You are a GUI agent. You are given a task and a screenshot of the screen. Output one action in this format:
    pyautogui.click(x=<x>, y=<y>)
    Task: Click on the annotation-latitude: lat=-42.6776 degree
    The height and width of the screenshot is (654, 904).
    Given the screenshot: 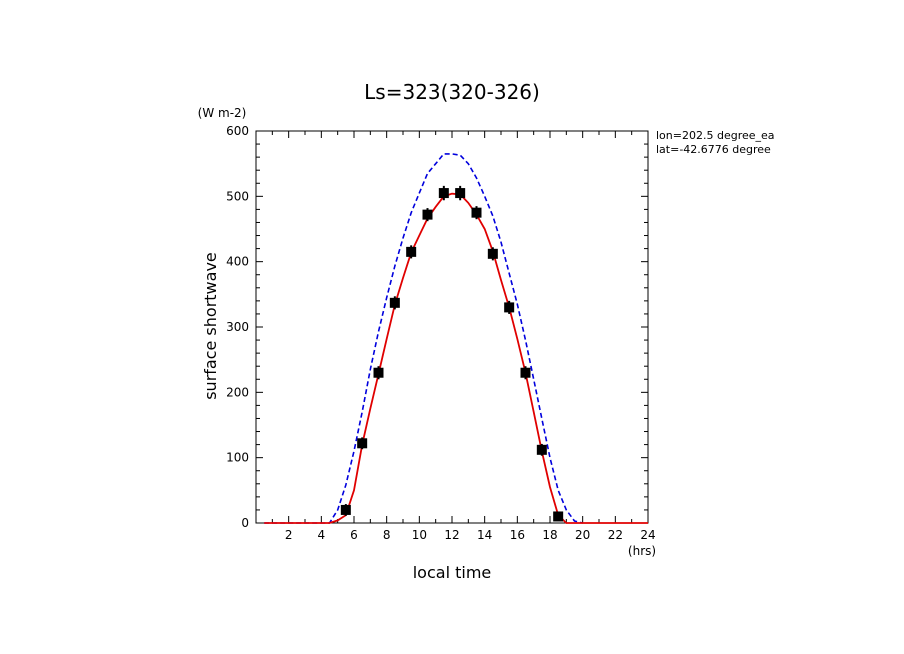 What is the action you would take?
    pyautogui.click(x=713, y=149)
    